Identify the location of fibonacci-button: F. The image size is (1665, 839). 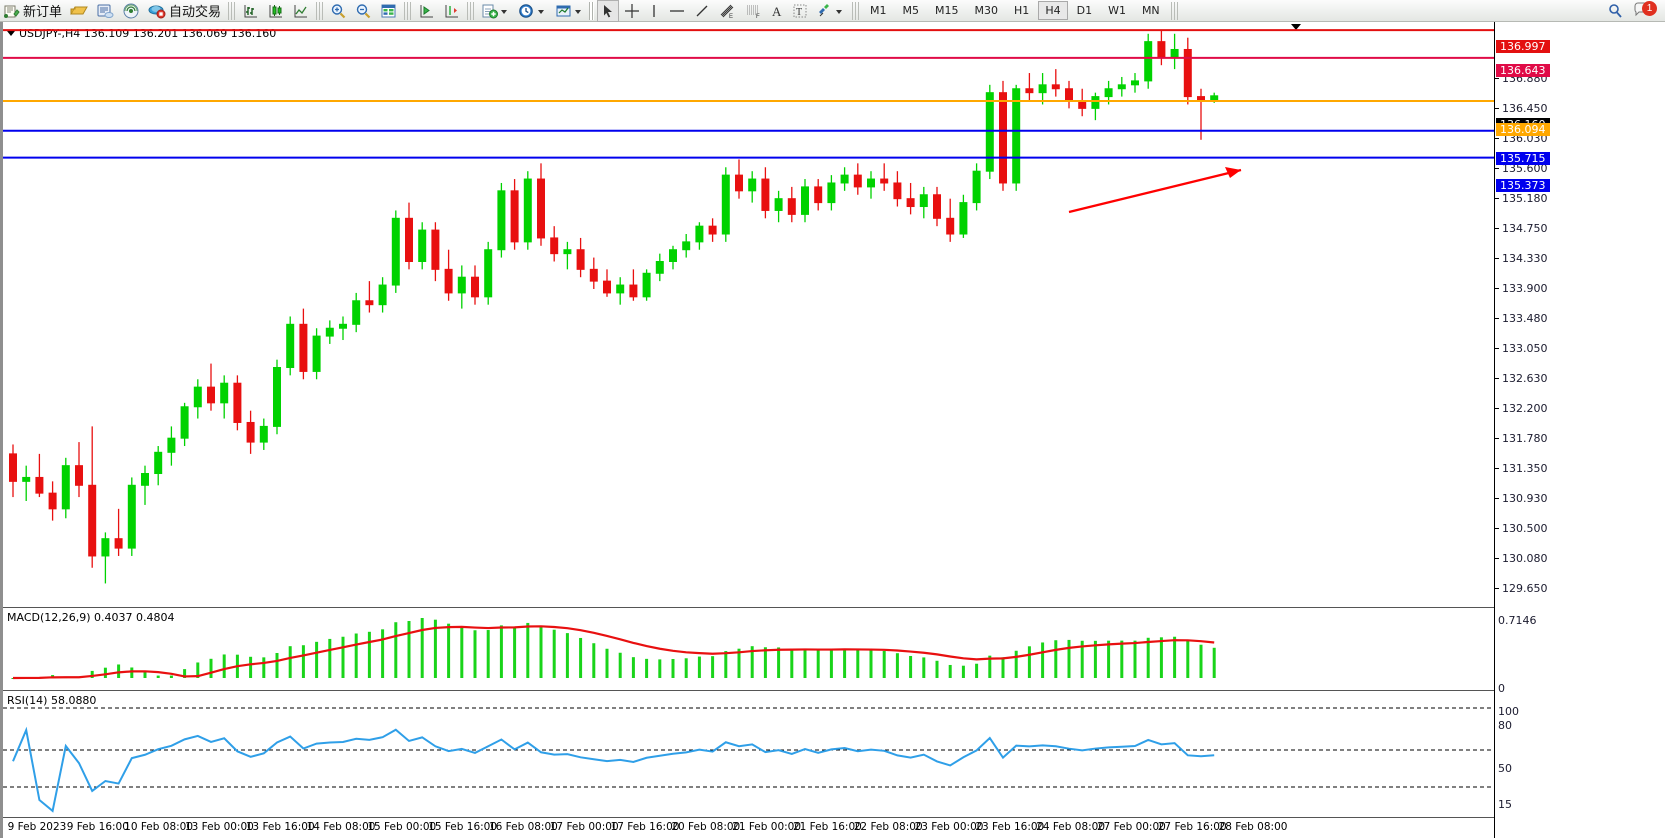
(753, 11).